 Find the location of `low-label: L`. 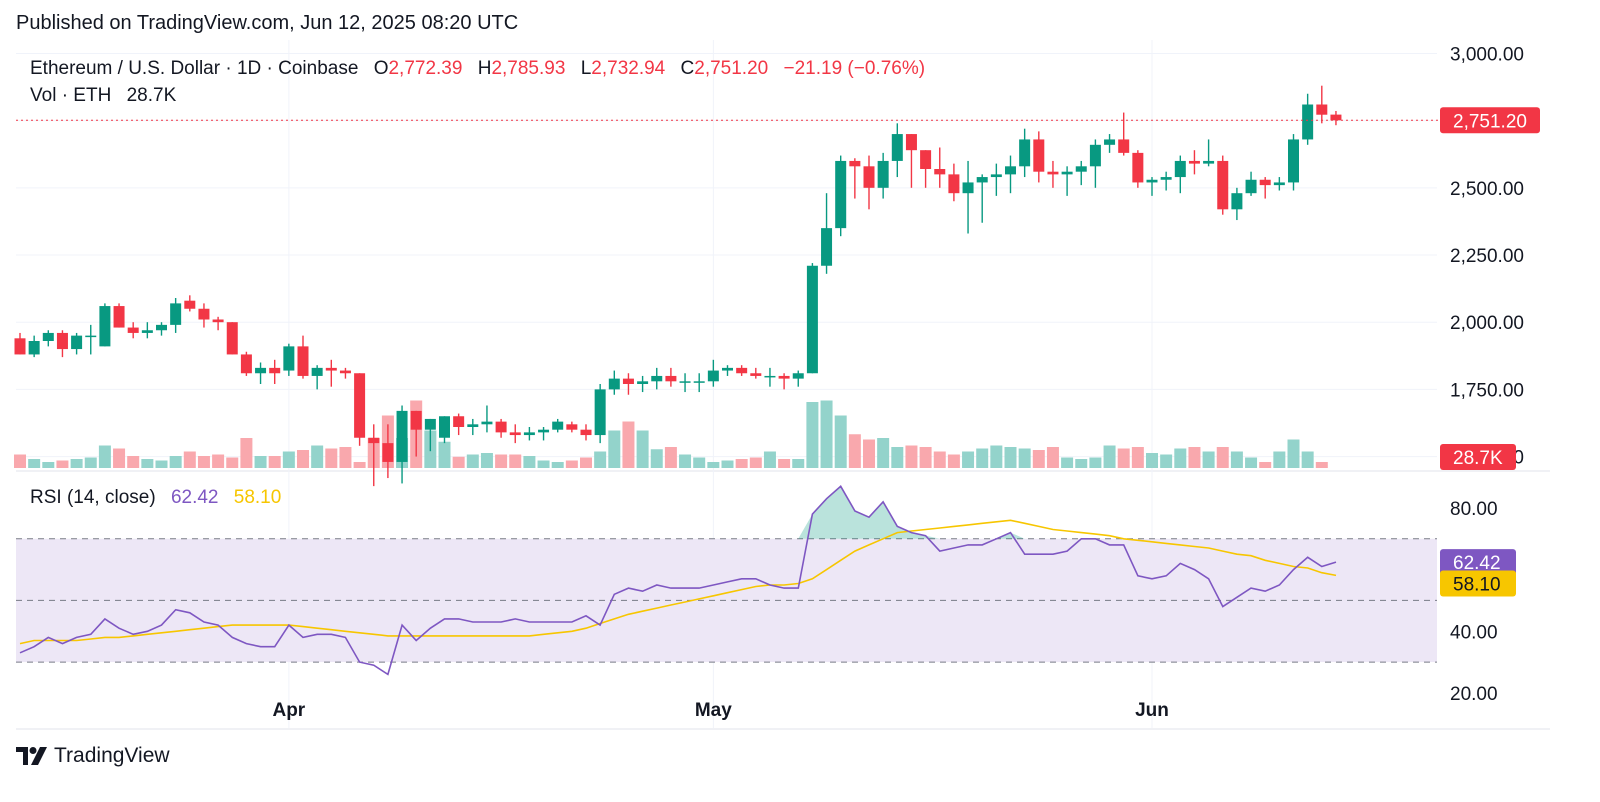

low-label: L is located at coordinates (586, 68).